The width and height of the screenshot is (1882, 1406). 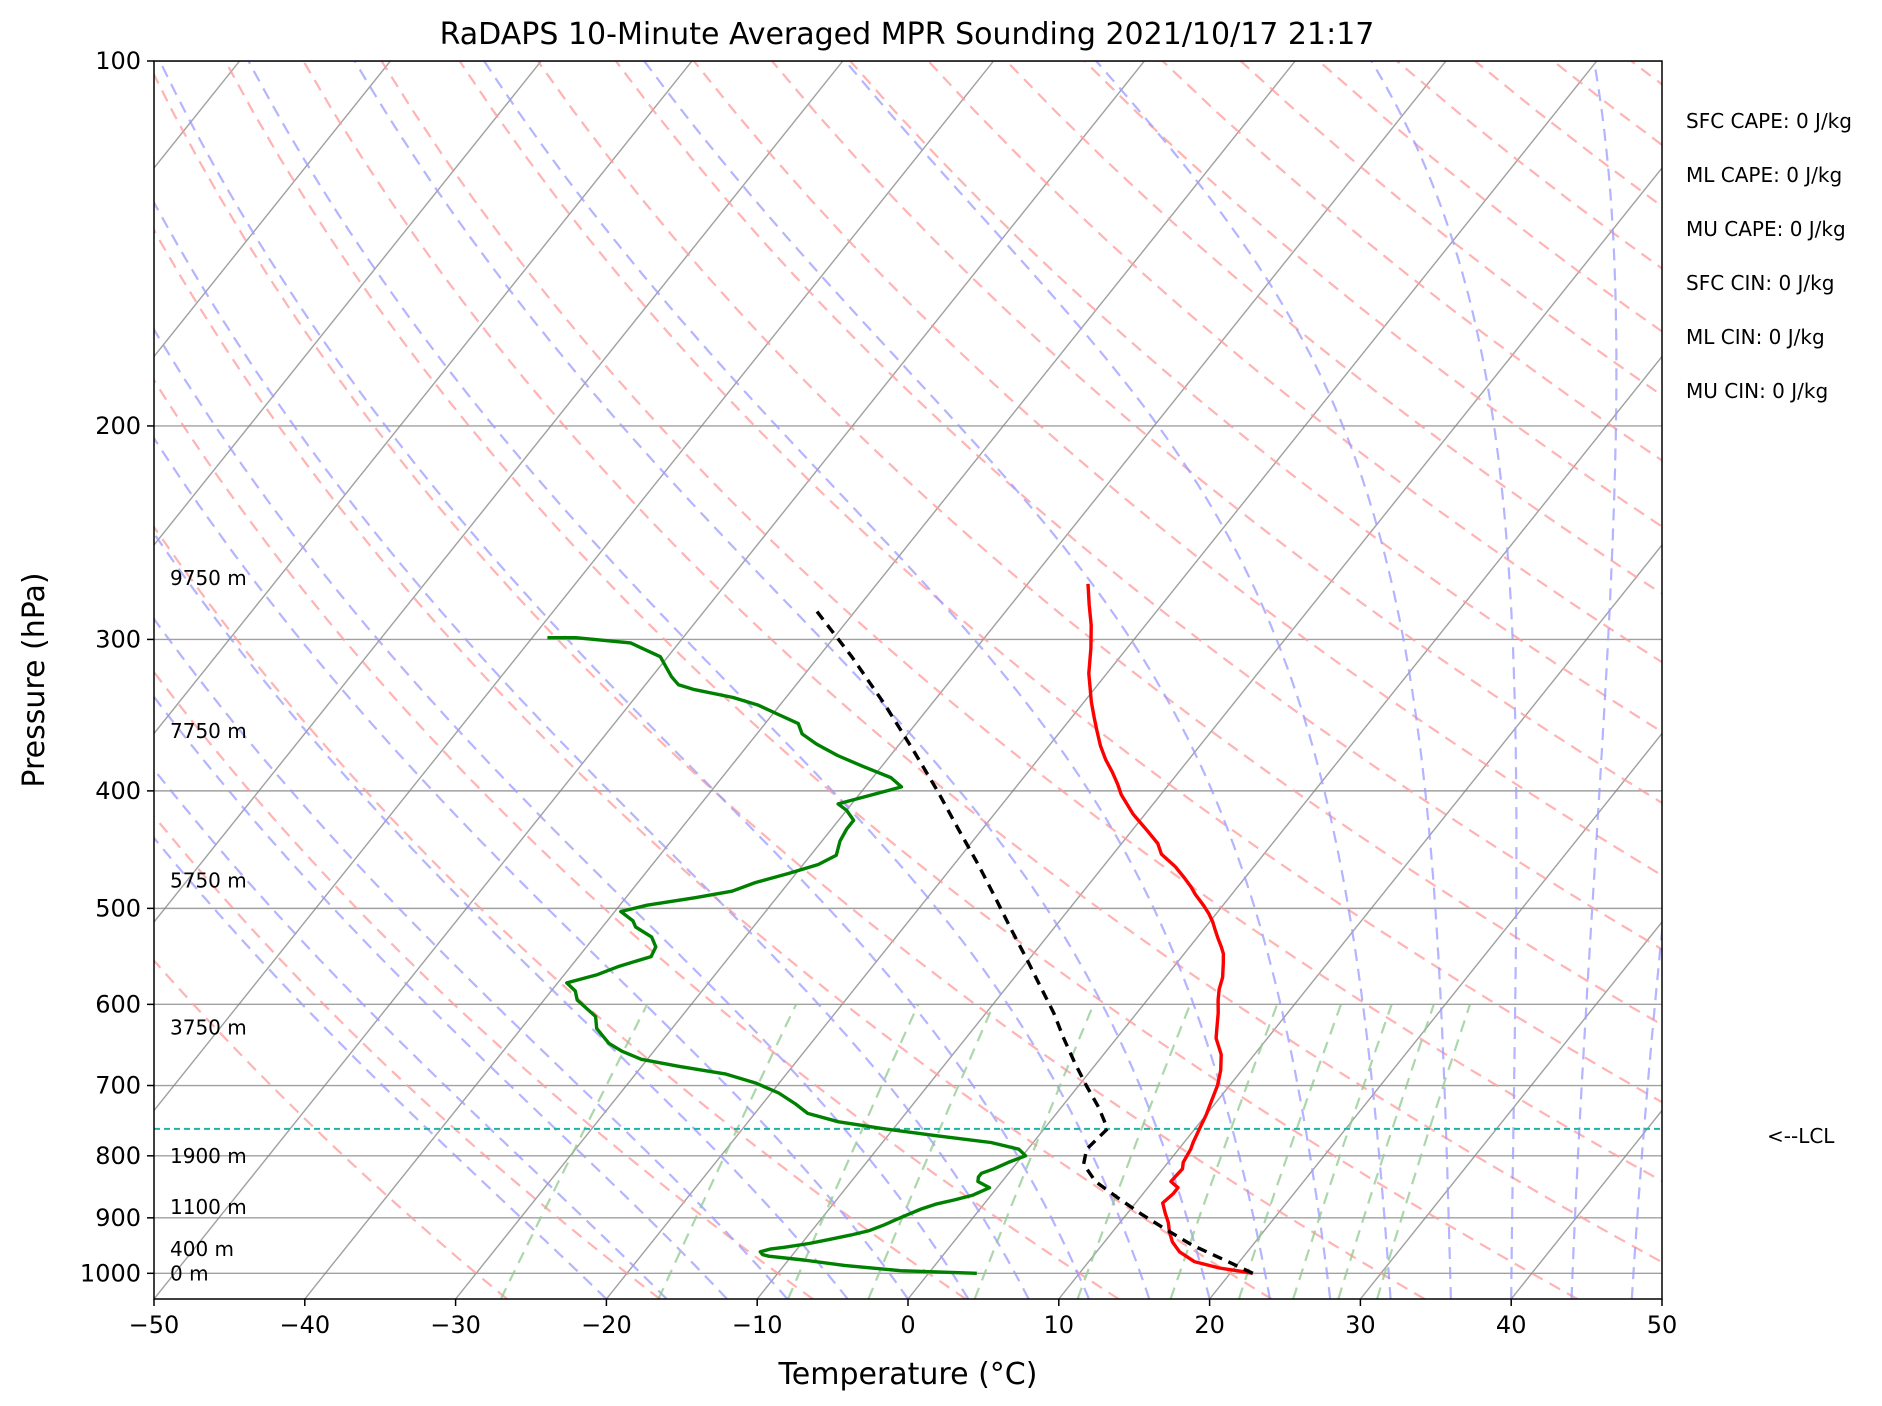 I want to click on x-tick-label: −20, so click(x=606, y=1325).